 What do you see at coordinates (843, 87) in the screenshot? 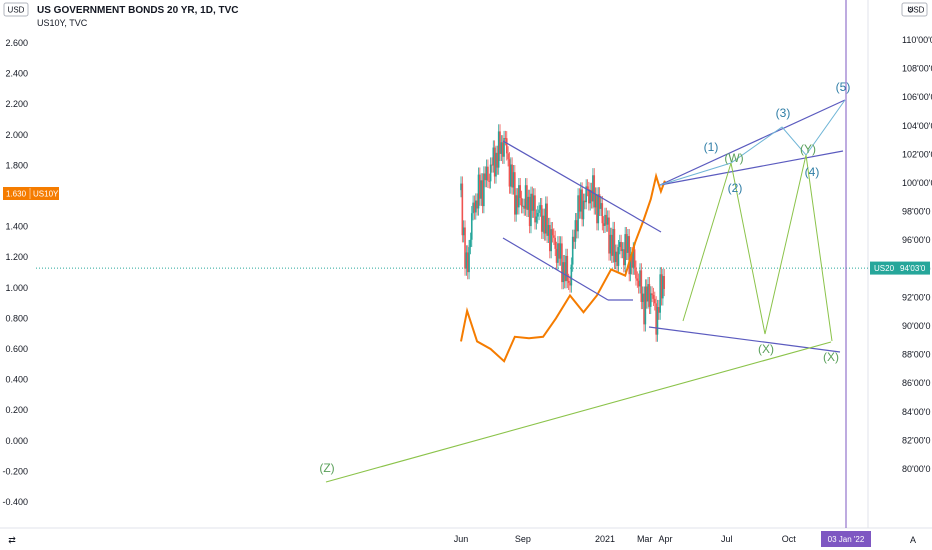
I see `wave-label-5: (5)` at bounding box center [843, 87].